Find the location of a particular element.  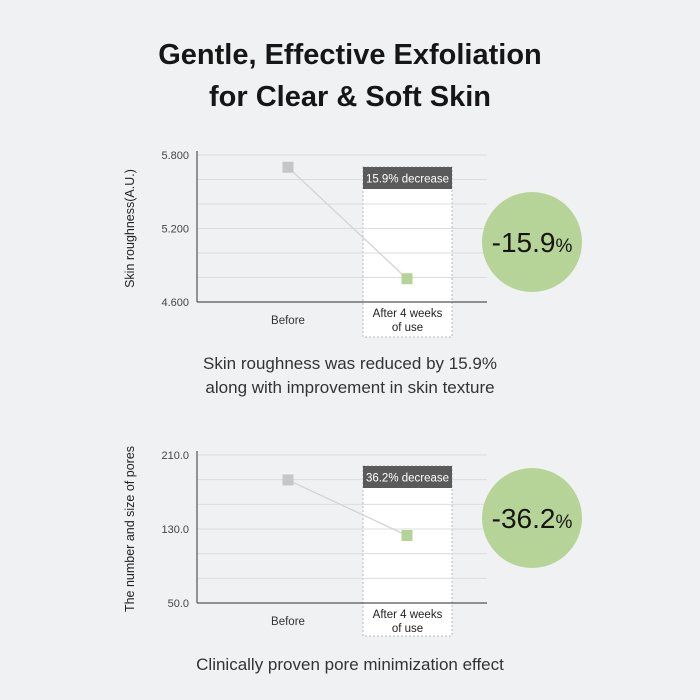

y-tick-label: 5.800 is located at coordinates (175, 156).